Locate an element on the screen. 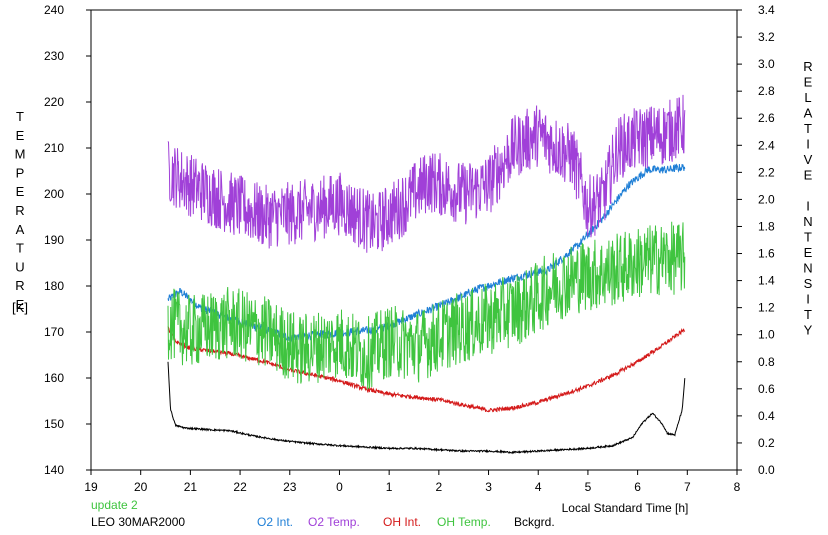 The image size is (828, 535). right-y-tick-label: 1.0 is located at coordinates (766, 335).